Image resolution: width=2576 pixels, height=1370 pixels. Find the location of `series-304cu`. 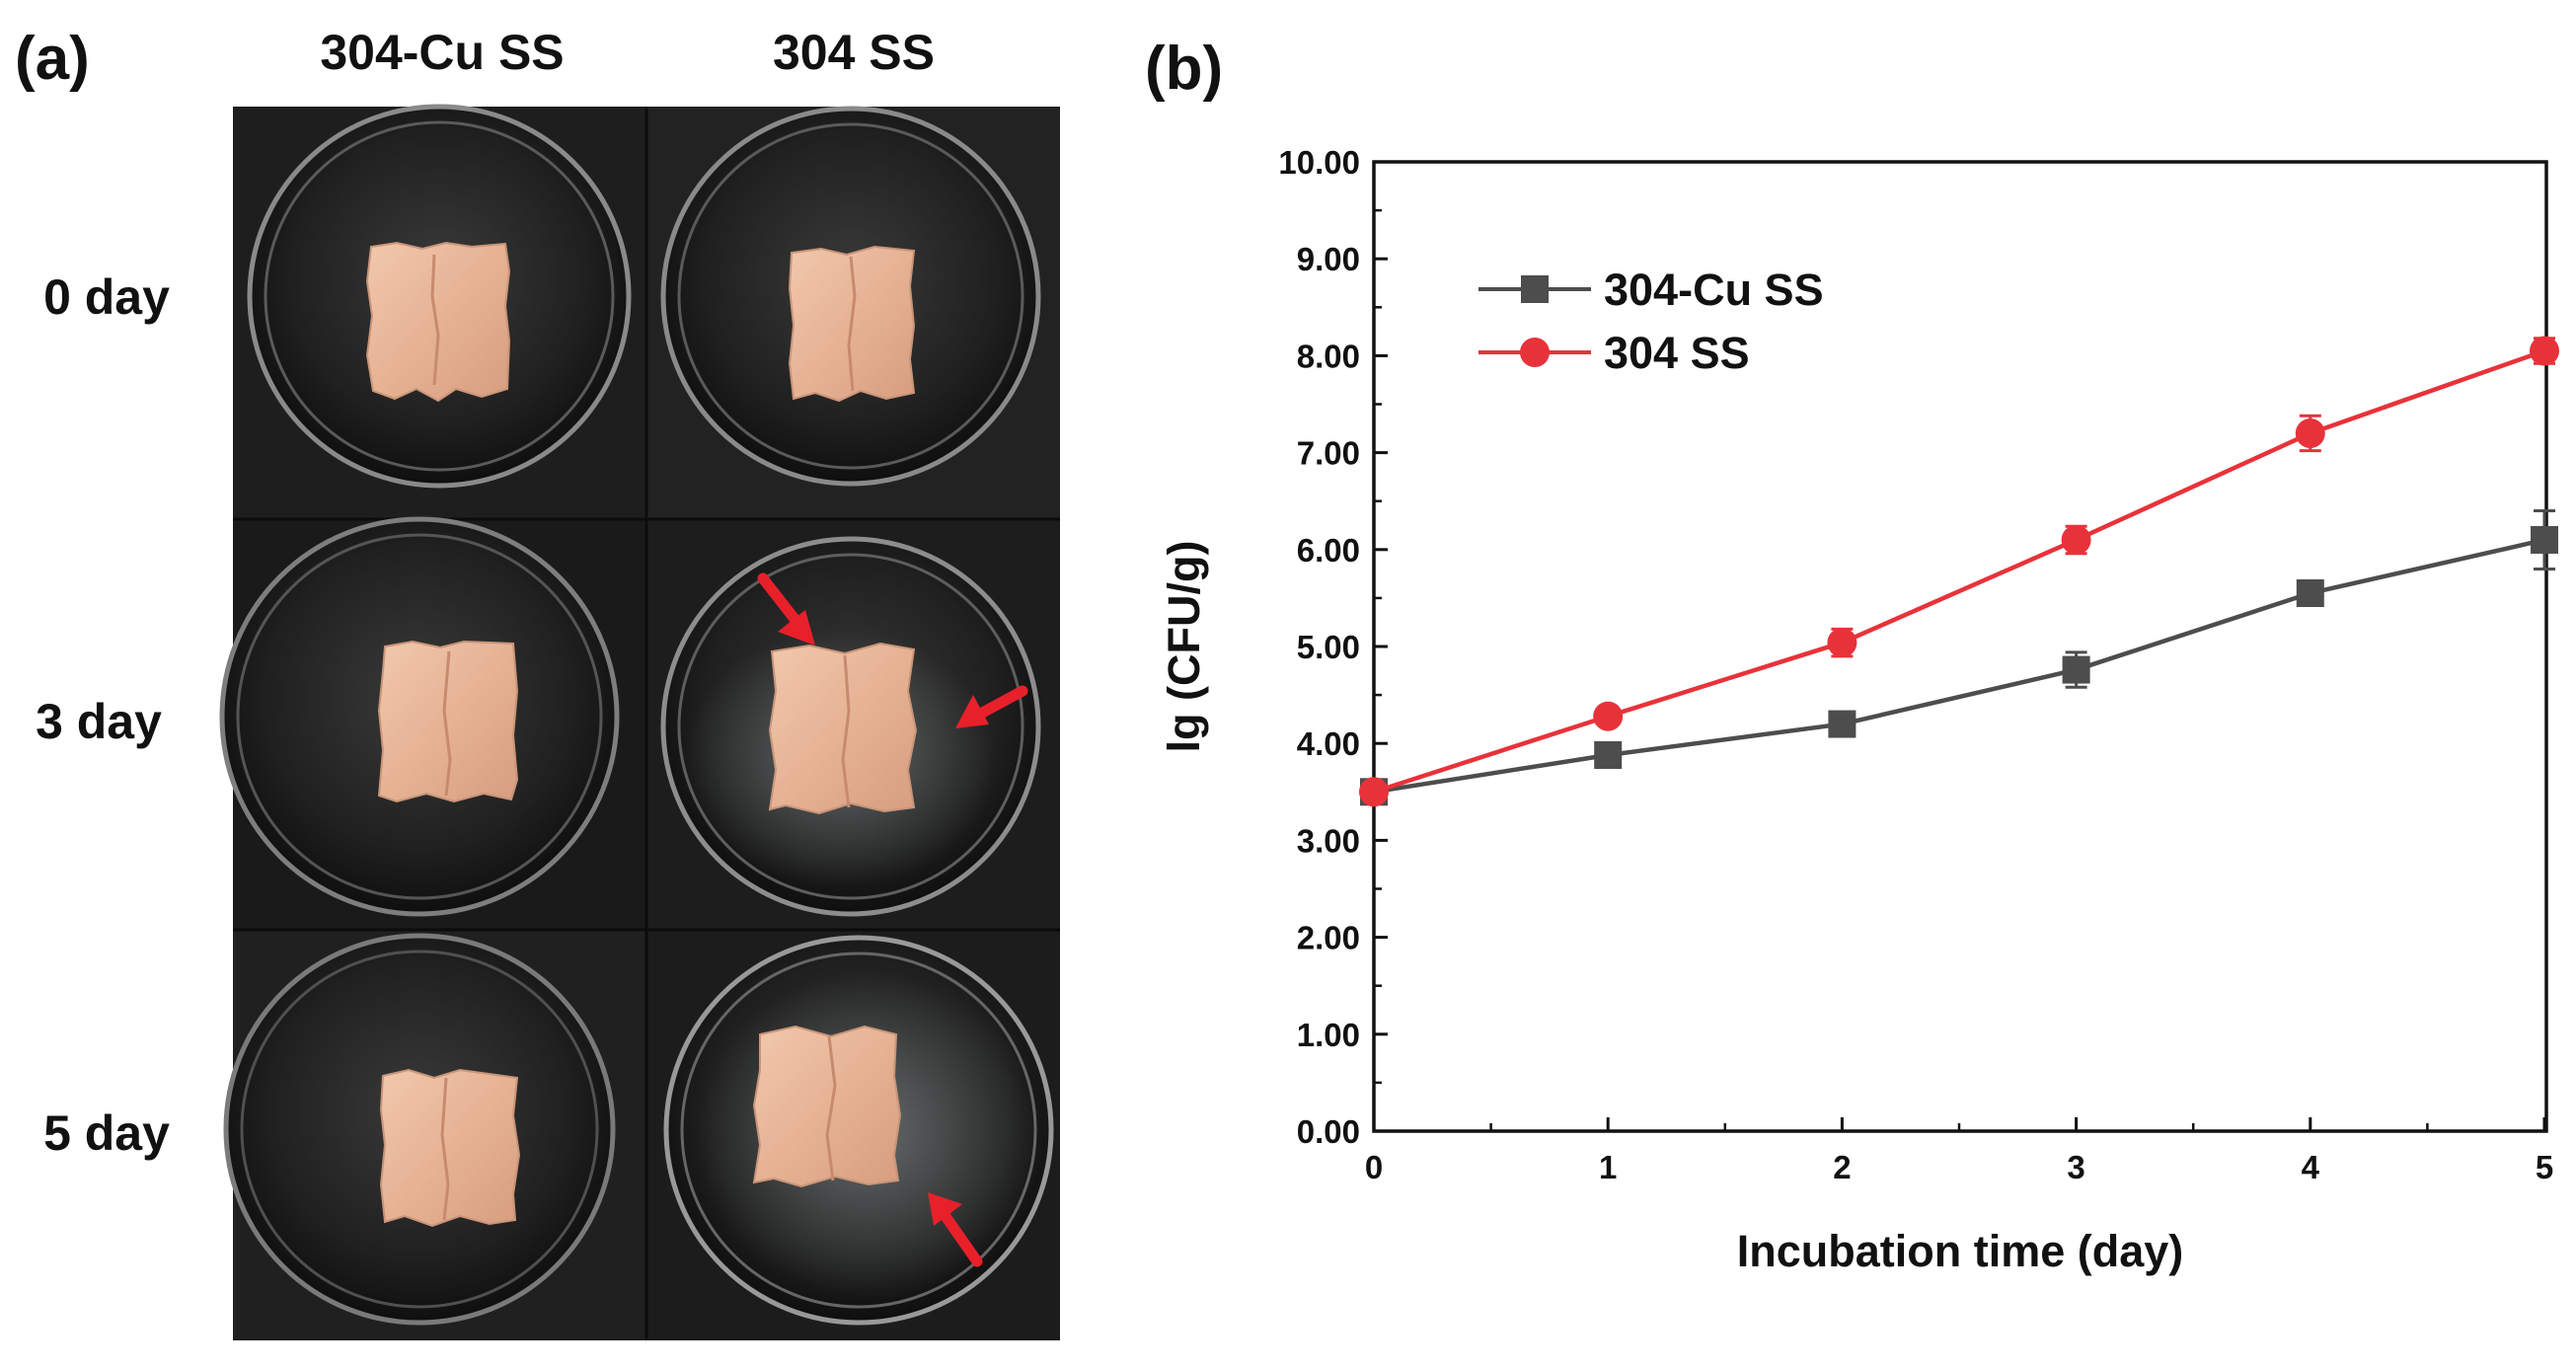

series-304cu is located at coordinates (1959, 657).